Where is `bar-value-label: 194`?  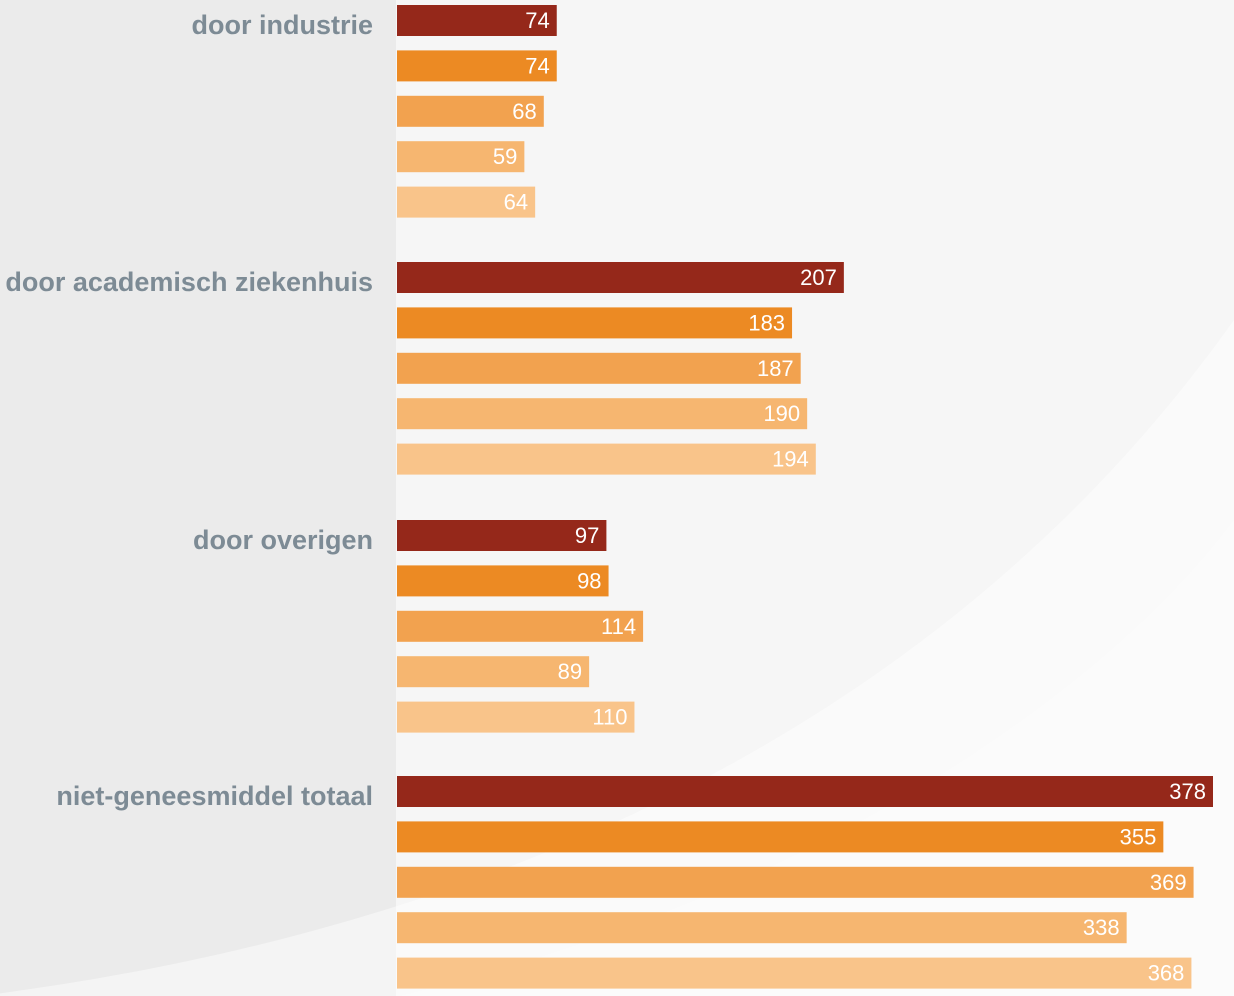
bar-value-label: 194 is located at coordinates (790, 459).